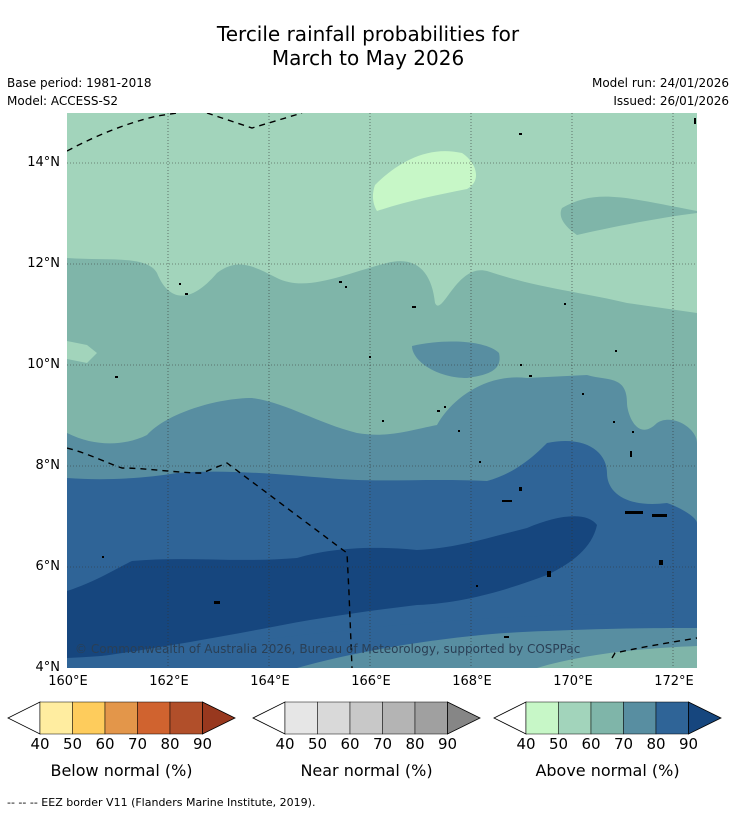 This screenshot has width=736, height=816. What do you see at coordinates (48, 667) in the screenshot?
I see `lat-label-4n: 4°N` at bounding box center [48, 667].